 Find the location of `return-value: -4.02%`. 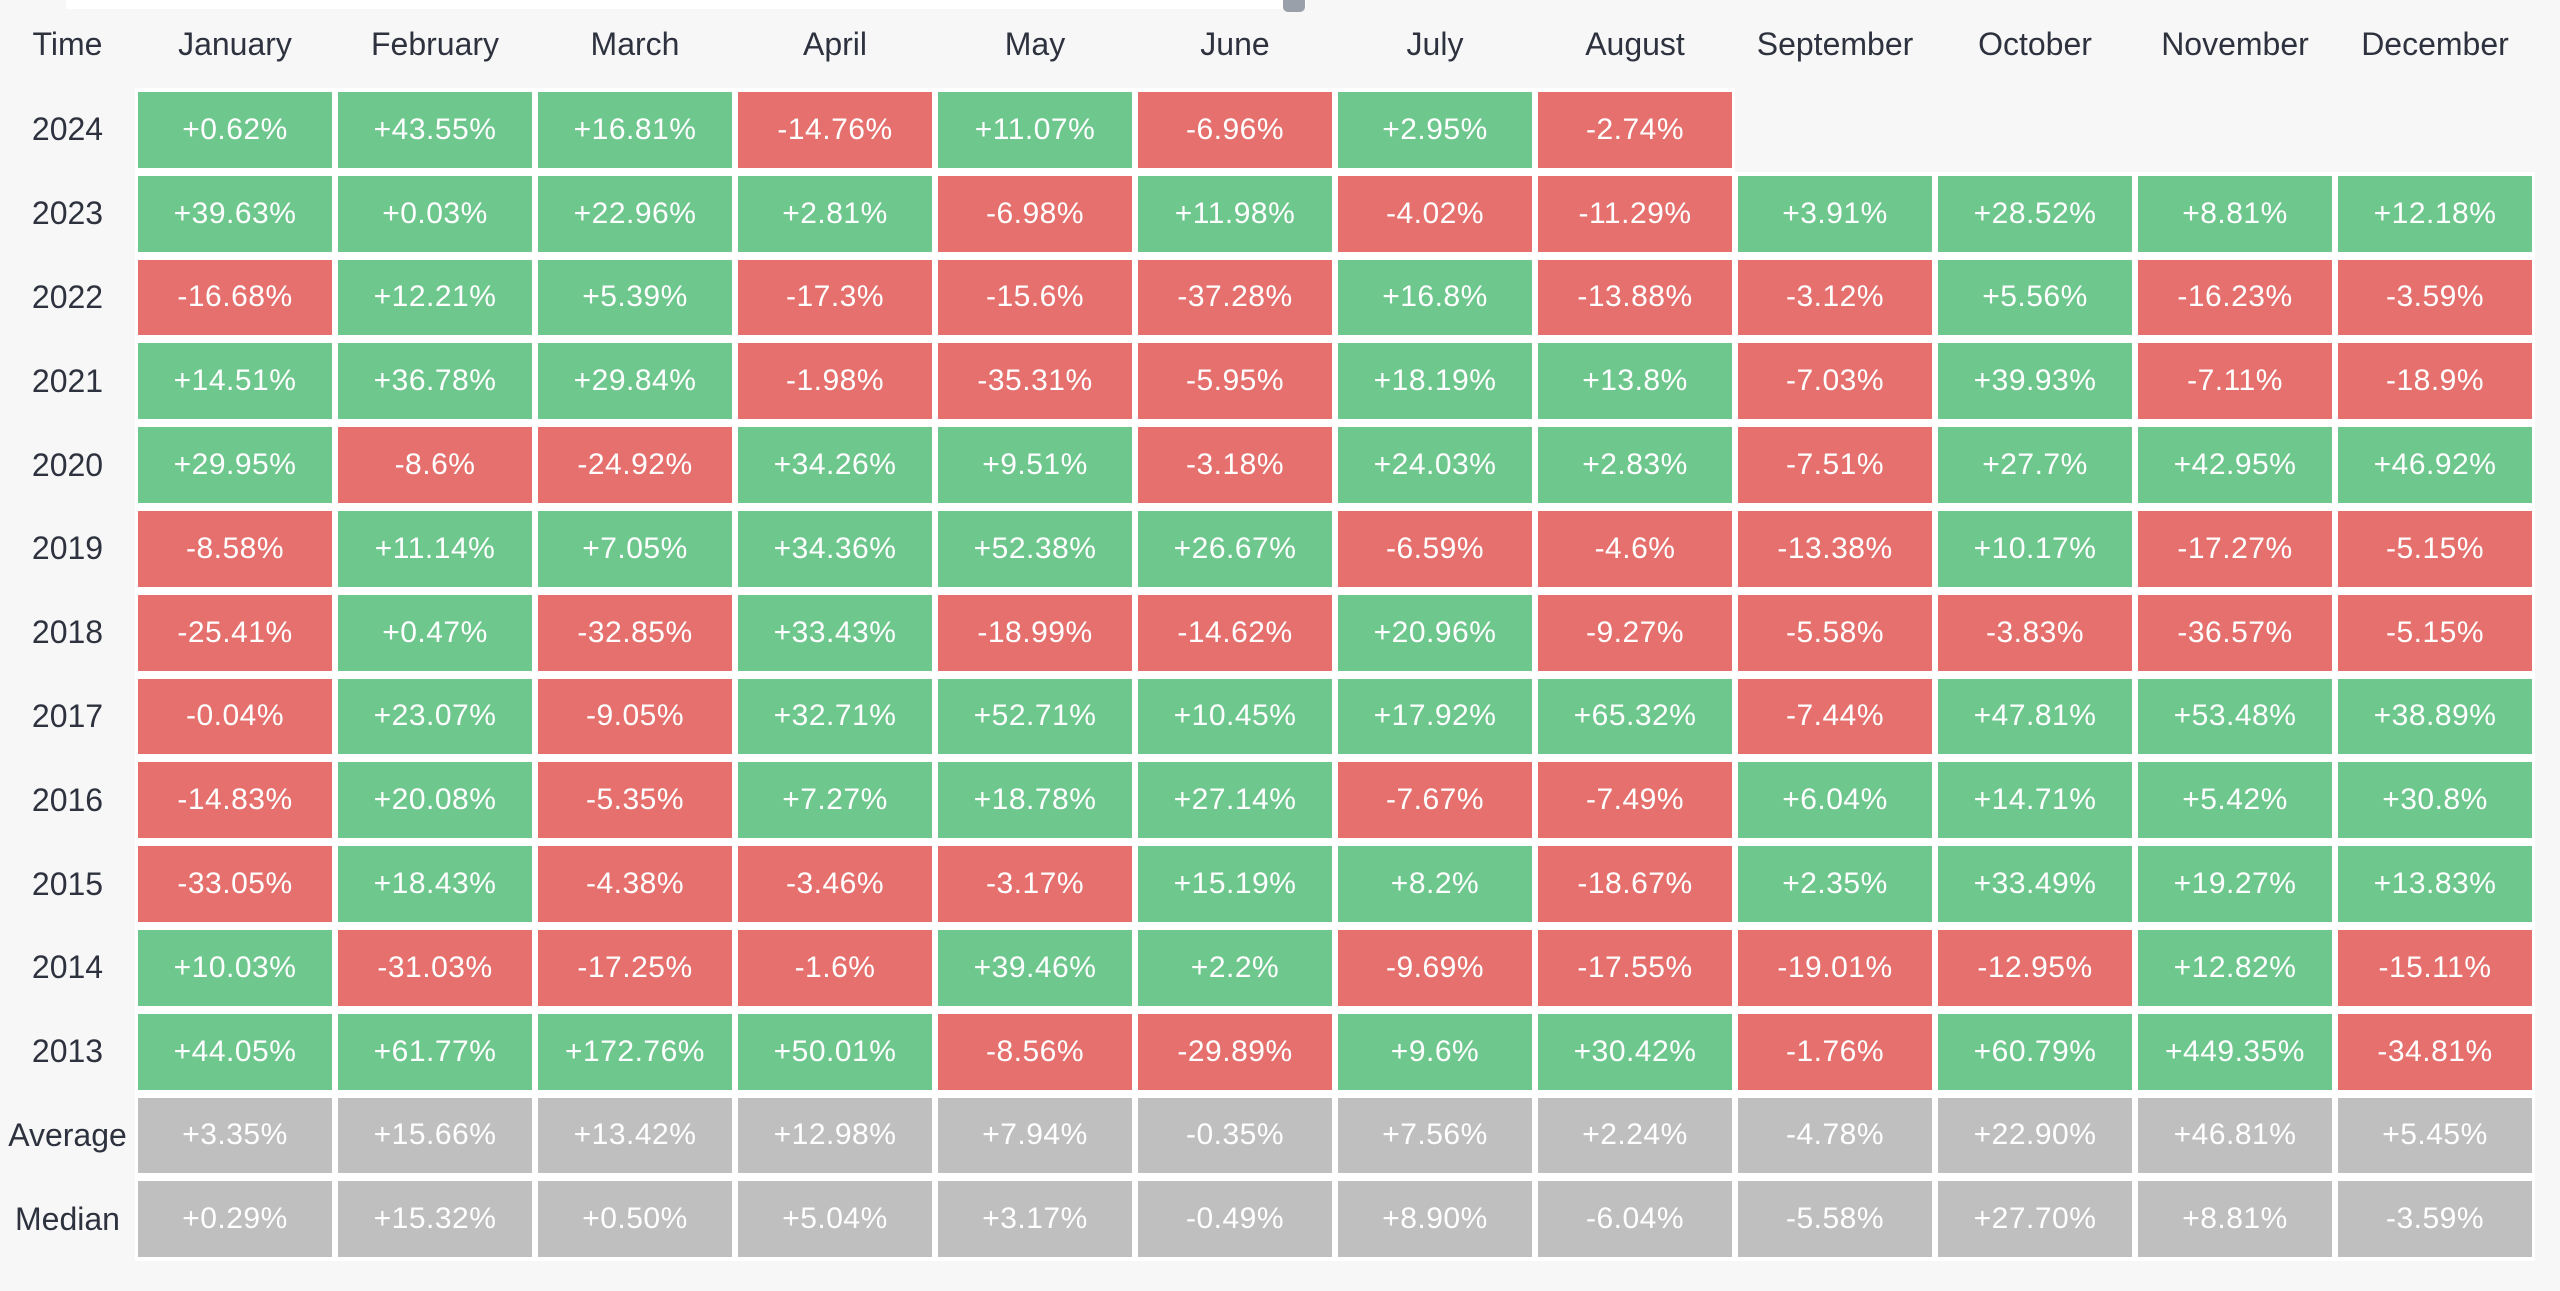

return-value: -4.02% is located at coordinates (1435, 213).